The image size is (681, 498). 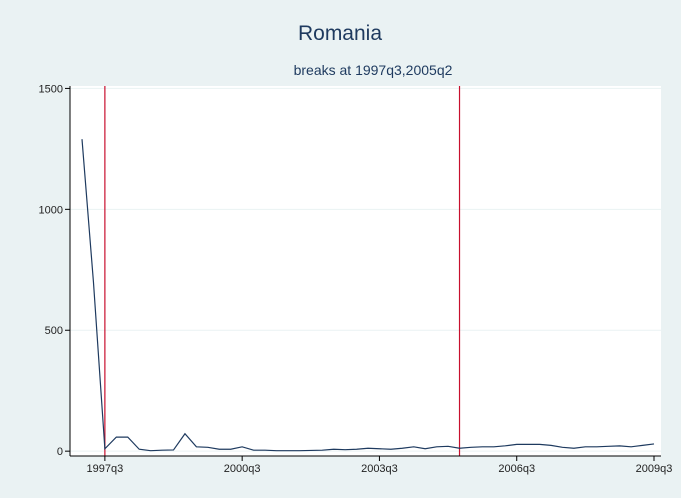 What do you see at coordinates (242, 469) in the screenshot?
I see `x-tick-label: 2000q3` at bounding box center [242, 469].